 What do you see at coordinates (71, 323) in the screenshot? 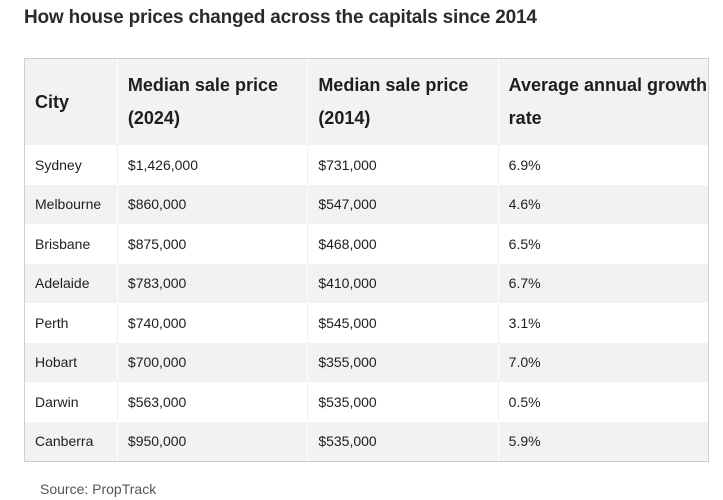
I see `city-cell: Perth` at bounding box center [71, 323].